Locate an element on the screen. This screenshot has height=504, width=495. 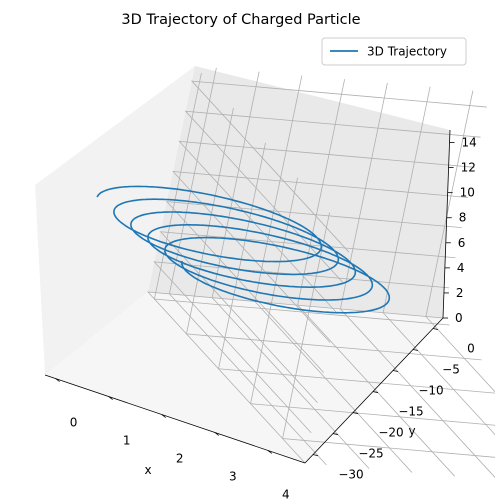
z-tick-label: 4 is located at coordinates (461, 268).